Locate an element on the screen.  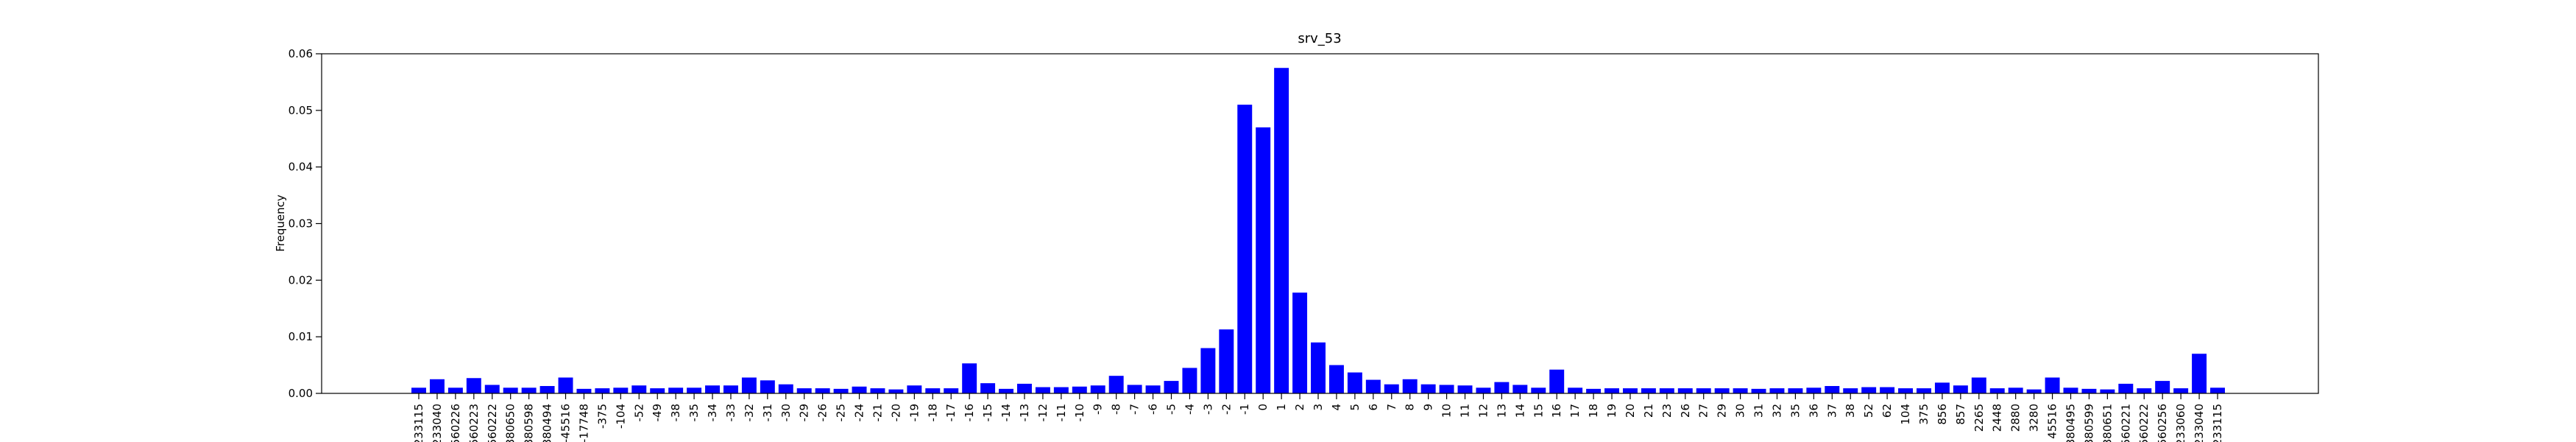
x-tick-label: 36 is located at coordinates (1813, 411).